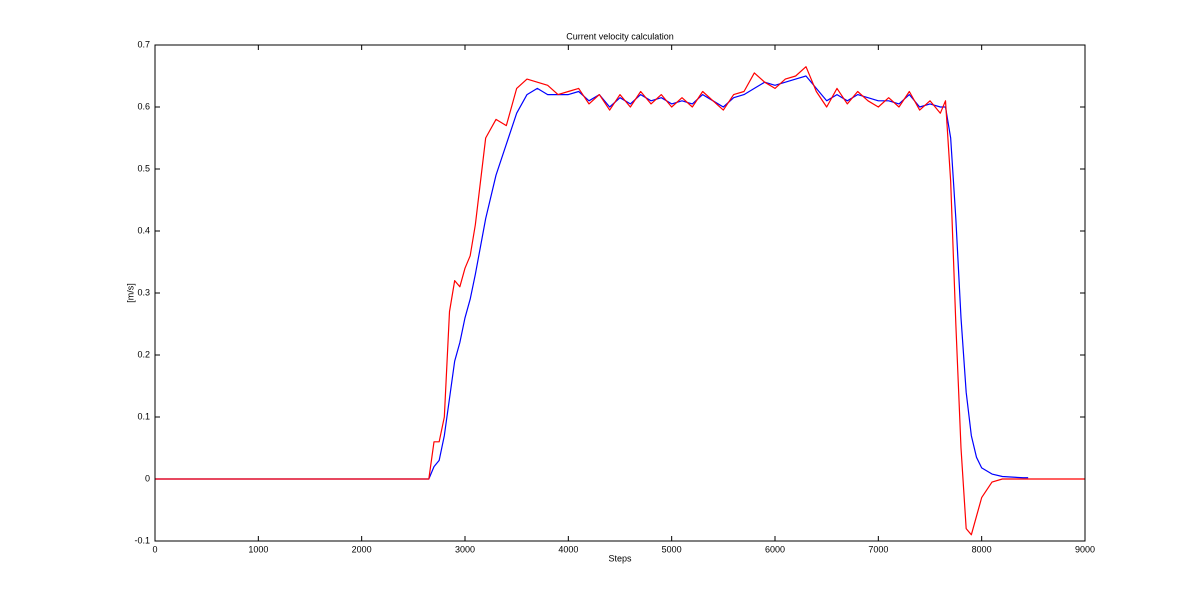 The image size is (1200, 608). What do you see at coordinates (775, 549) in the screenshot?
I see `x-tick-label: 6000` at bounding box center [775, 549].